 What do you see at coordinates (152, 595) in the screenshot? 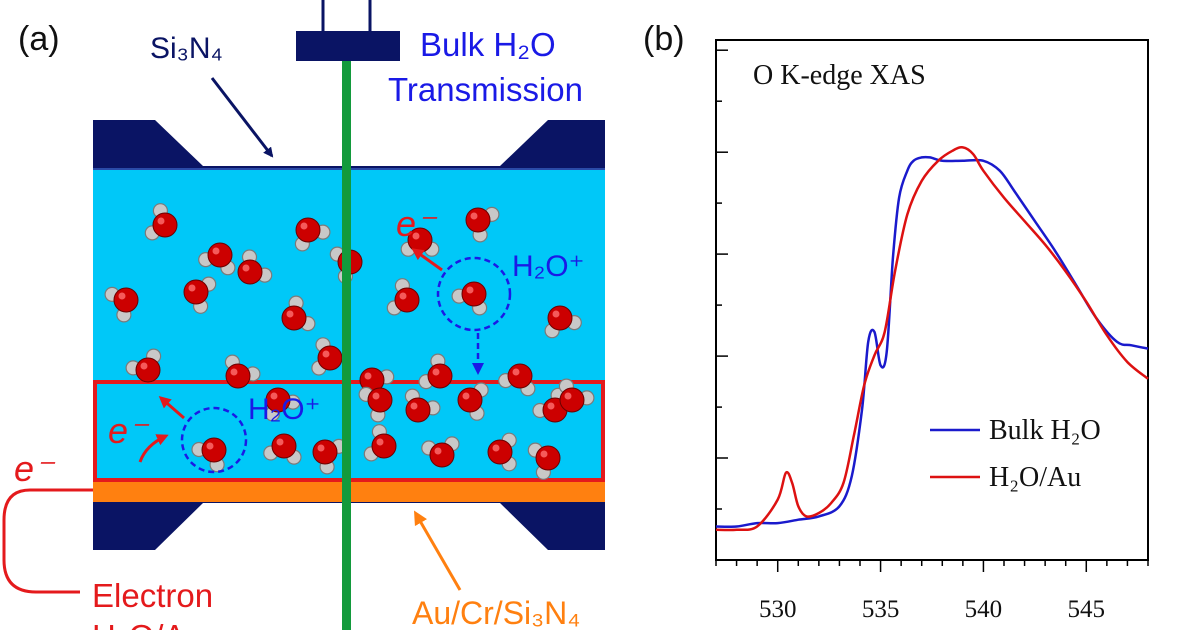
I see `detection-label-line1: Electron` at bounding box center [152, 595].